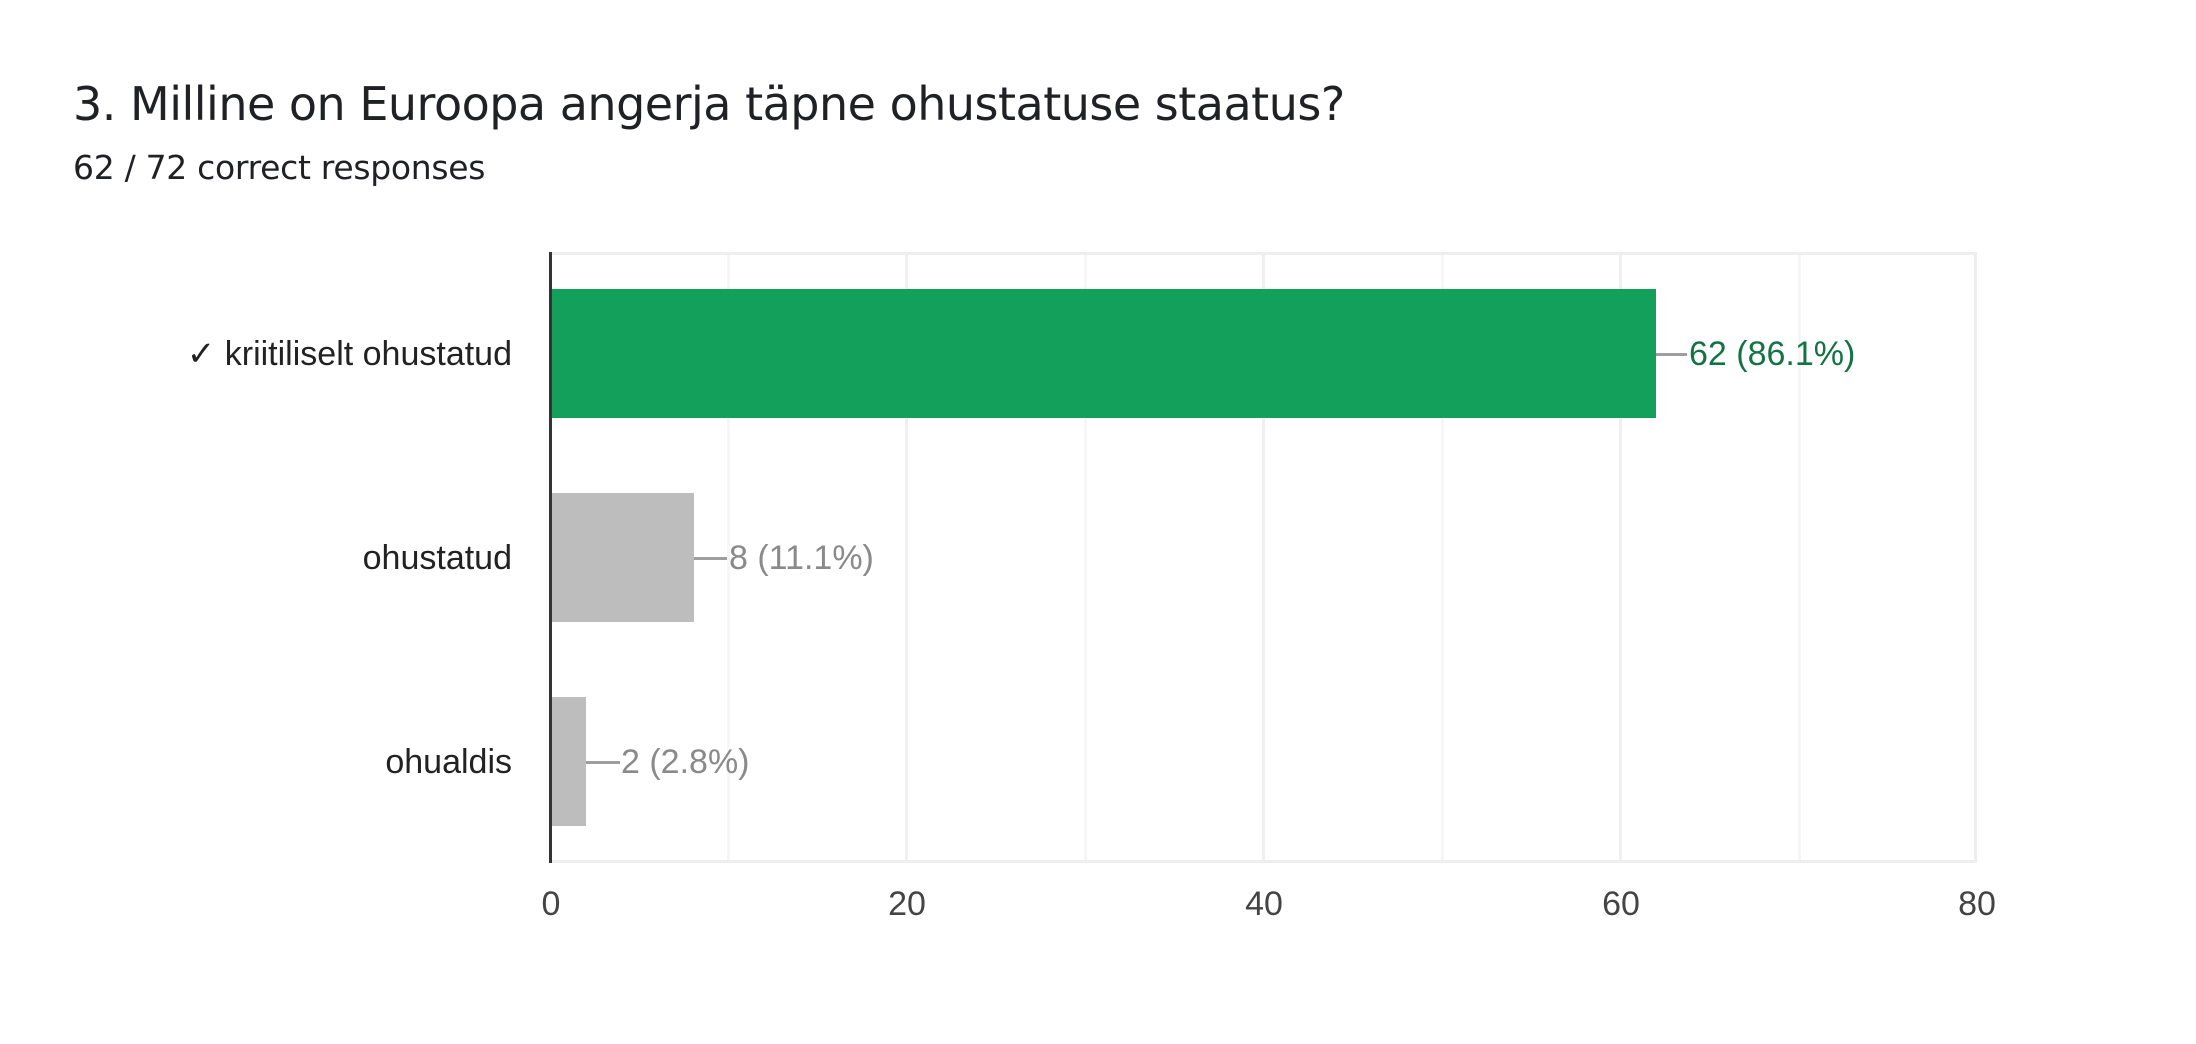  What do you see at coordinates (437, 558) in the screenshot?
I see `category-label: ohustatud` at bounding box center [437, 558].